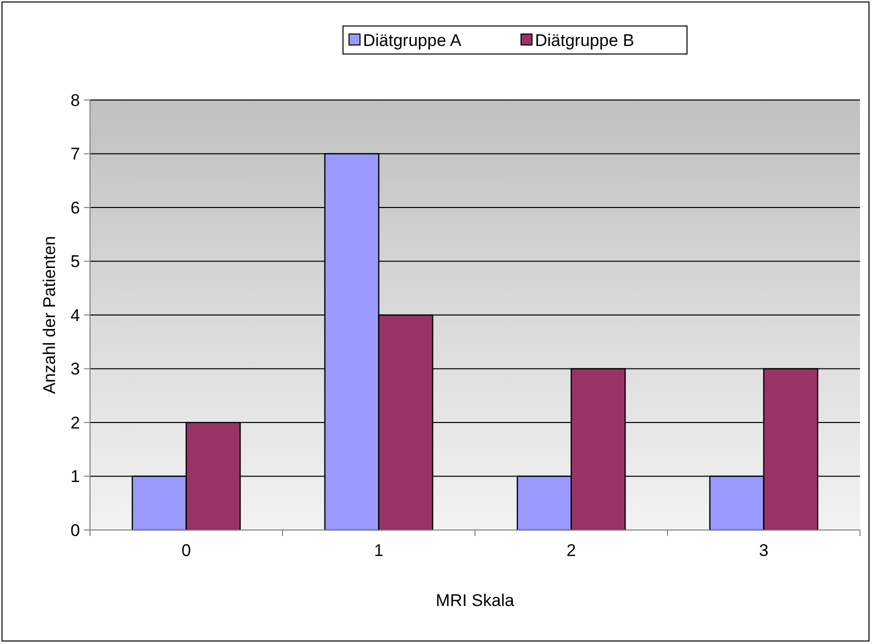 This screenshot has height=644, width=872. What do you see at coordinates (584, 40) in the screenshot?
I see `legend-label: Diätgruppe B` at bounding box center [584, 40].